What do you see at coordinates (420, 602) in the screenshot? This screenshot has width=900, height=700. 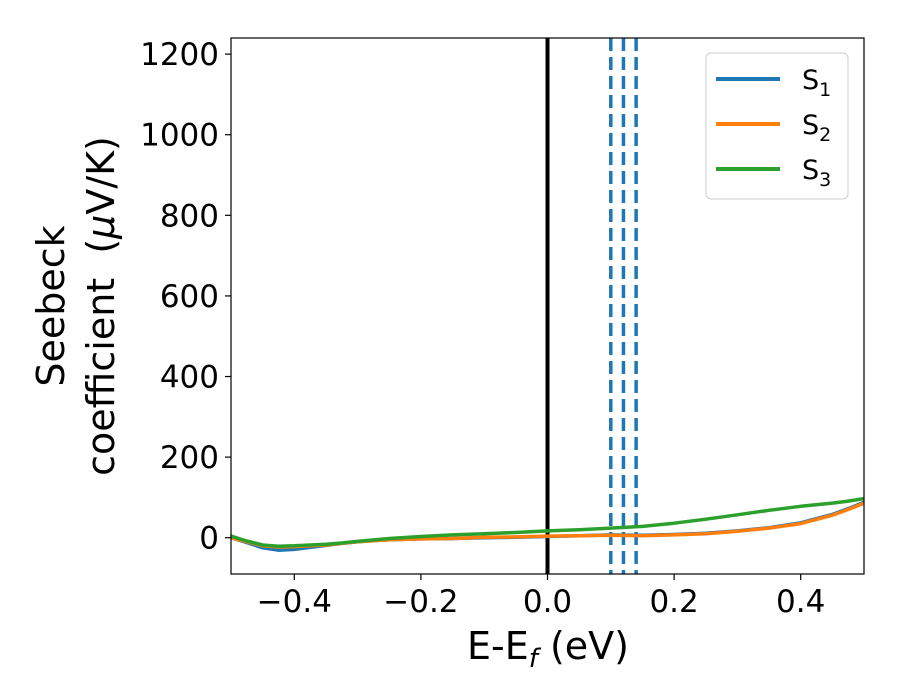 I see `x-tick-label: −0.2` at bounding box center [420, 602].